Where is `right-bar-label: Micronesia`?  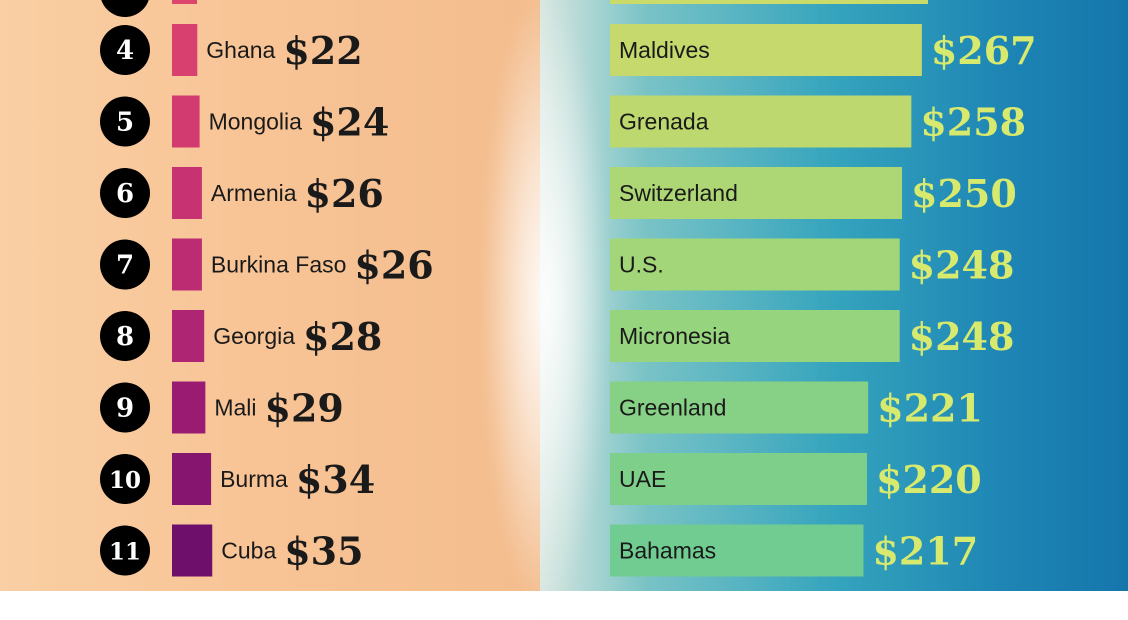
right-bar-label: Micronesia is located at coordinates (674, 336).